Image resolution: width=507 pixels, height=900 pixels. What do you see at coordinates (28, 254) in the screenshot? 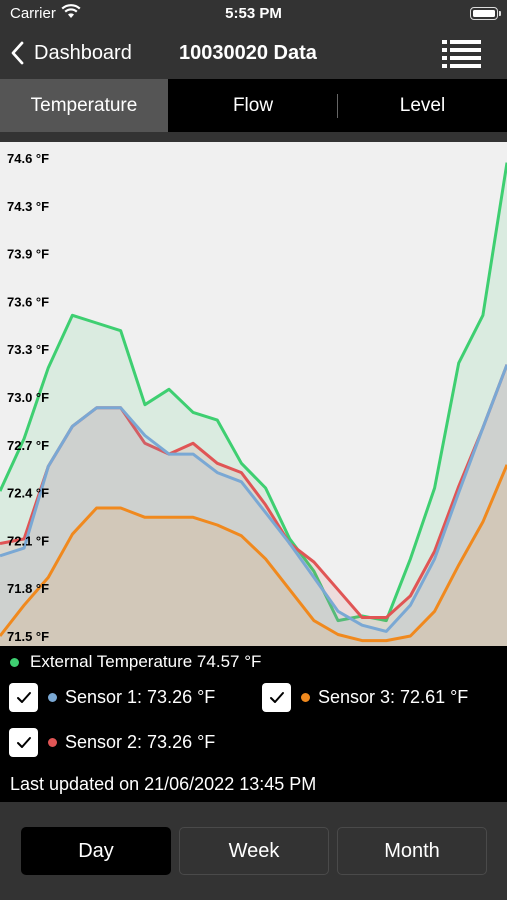
I see `y-tick-label: 73.9 °F` at bounding box center [28, 254].